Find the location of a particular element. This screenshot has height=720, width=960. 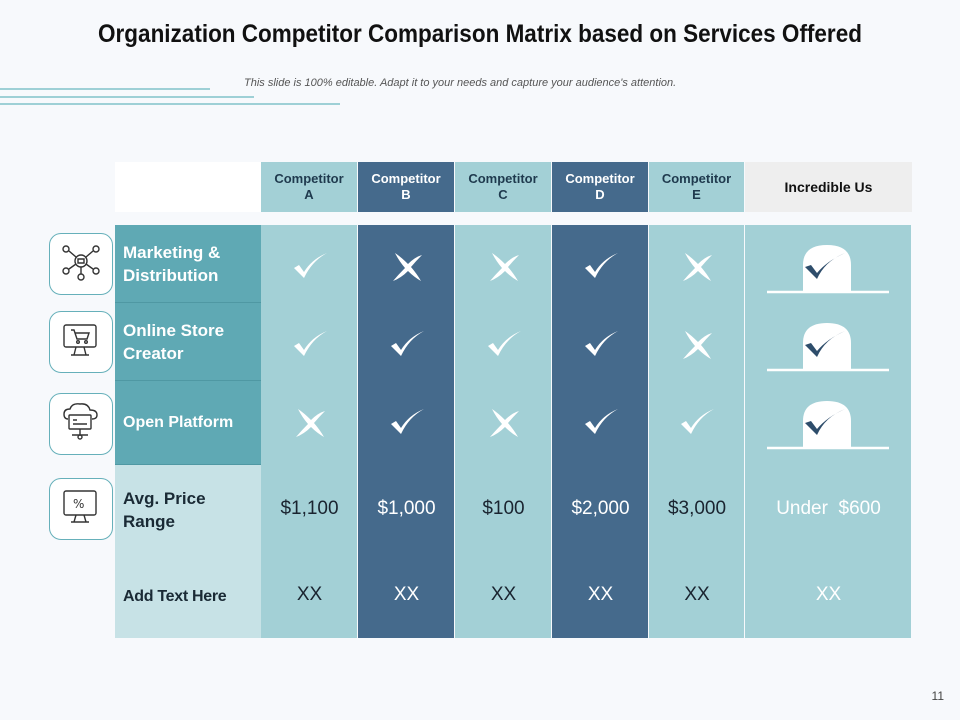

header-corner is located at coordinates (188, 187).